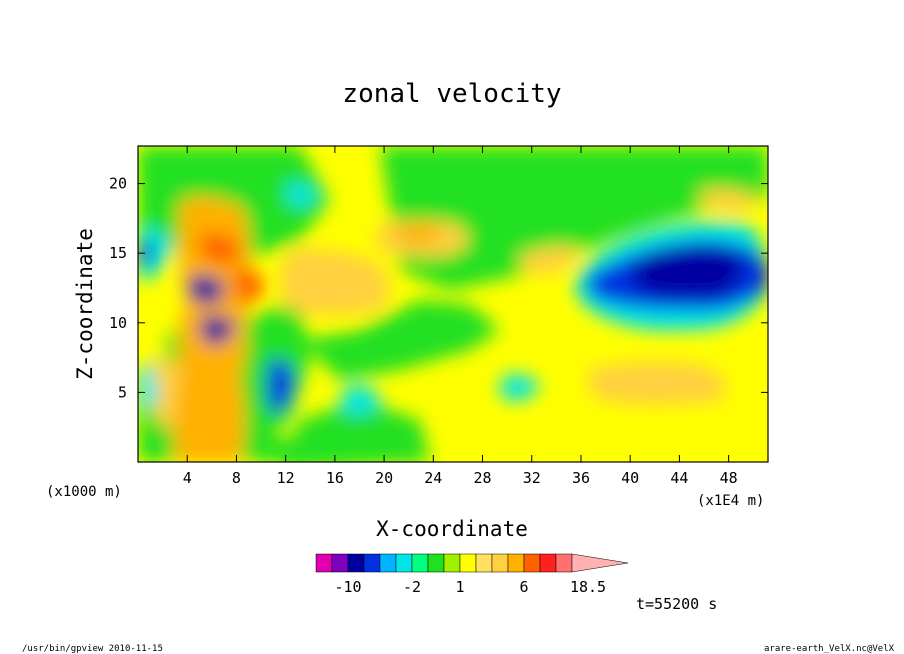 The width and height of the screenshot is (904, 654). I want to click on x-tick-label: 20, so click(384, 478).